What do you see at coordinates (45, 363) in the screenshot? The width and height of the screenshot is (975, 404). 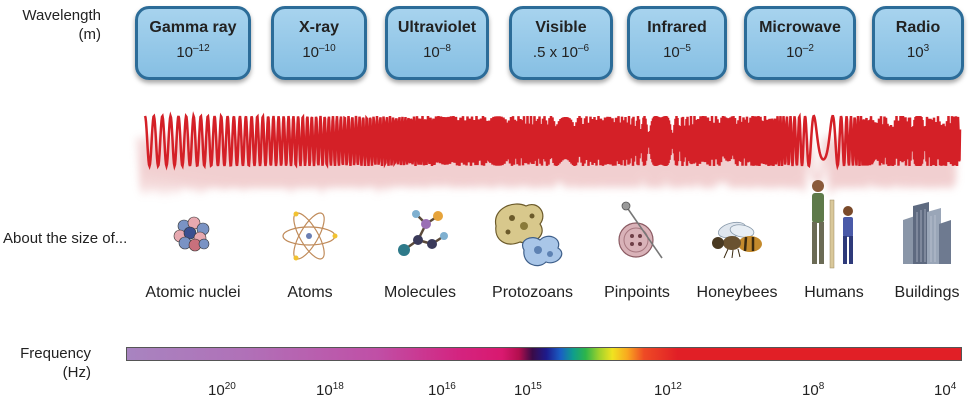 I see `frequency-label: Frequency (Hz)` at bounding box center [45, 363].